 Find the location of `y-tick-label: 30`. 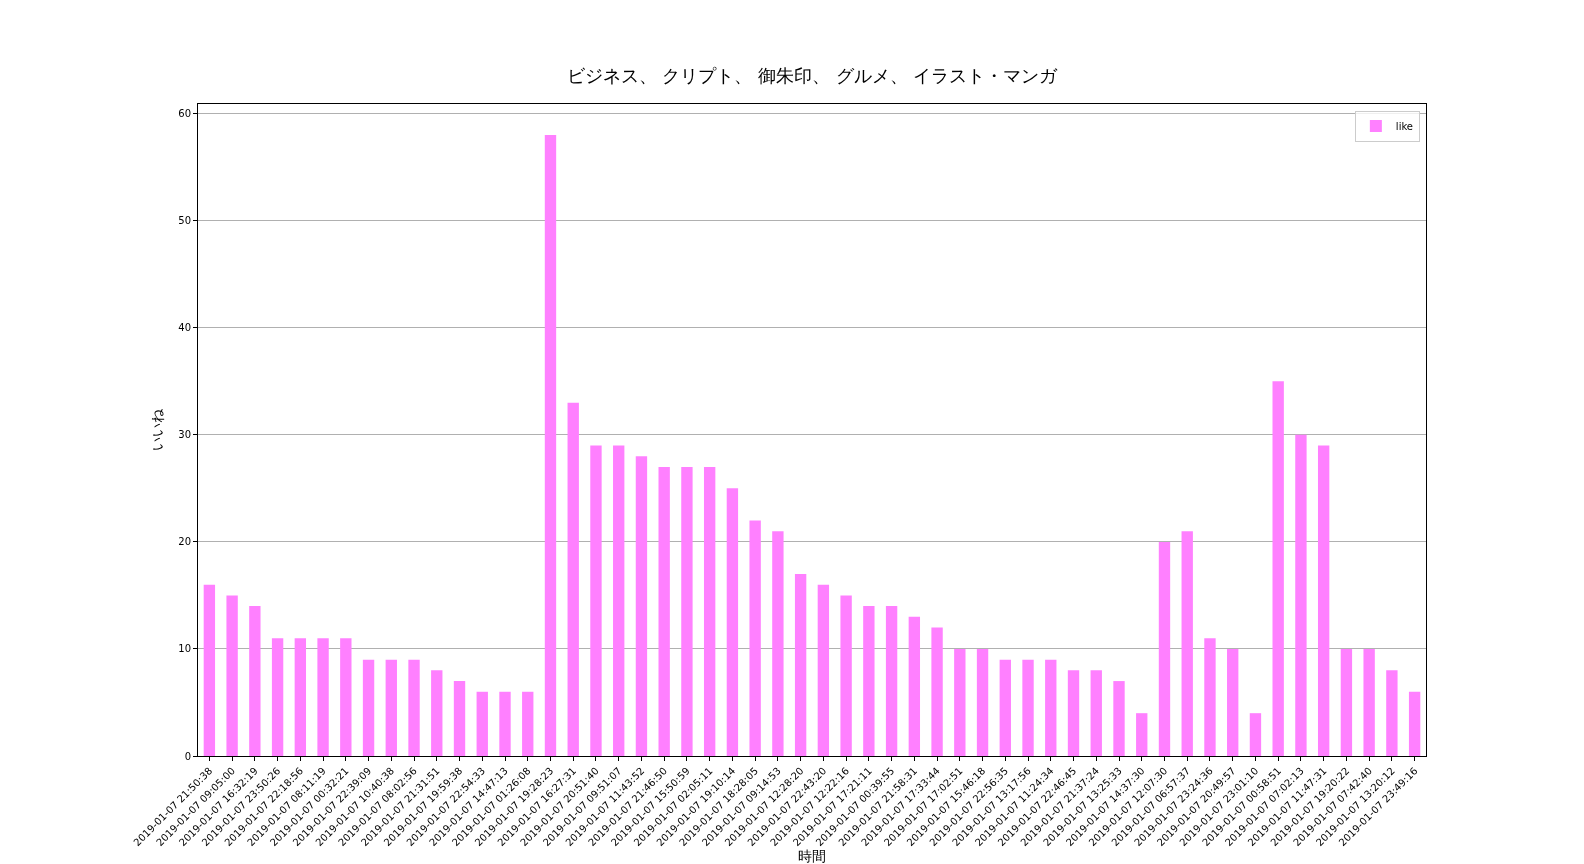

y-tick-label: 30 is located at coordinates (184, 435).